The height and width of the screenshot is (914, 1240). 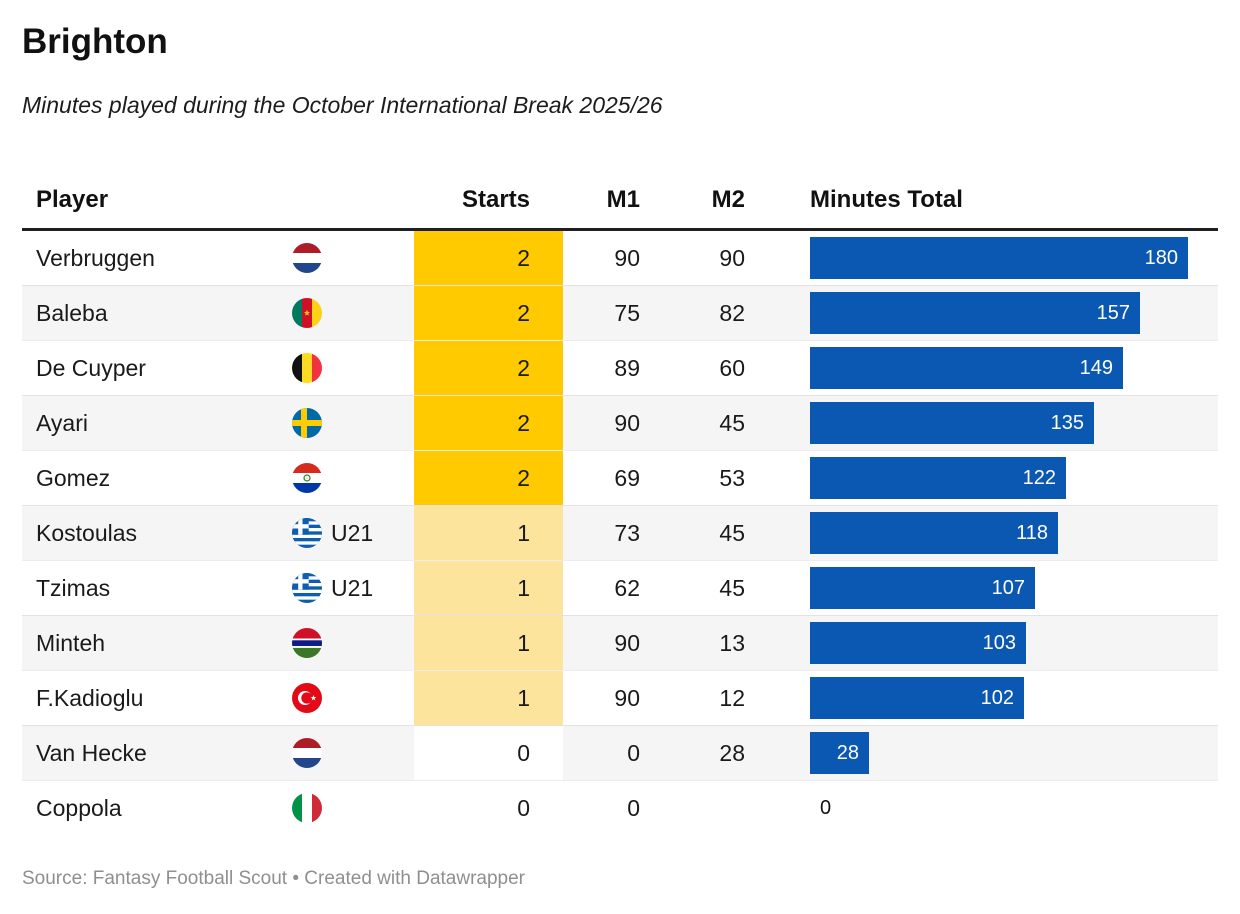 What do you see at coordinates (839, 753) in the screenshot?
I see `minutes-total-bar: 28` at bounding box center [839, 753].